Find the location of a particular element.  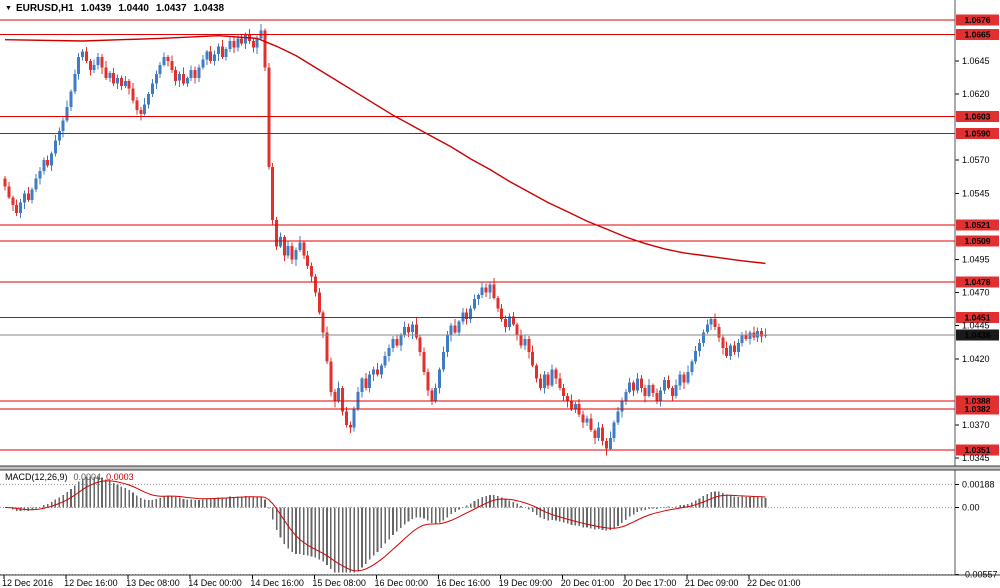

time-axis-label: 19 Dec 09:00 is located at coordinates (526, 583).